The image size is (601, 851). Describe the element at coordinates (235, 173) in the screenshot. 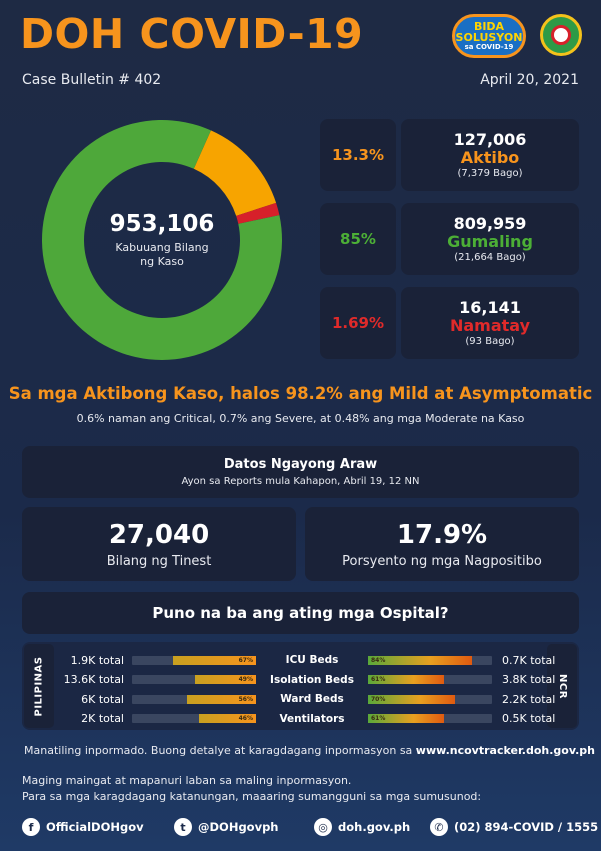

I see `donut-slice-aktibo` at that location.